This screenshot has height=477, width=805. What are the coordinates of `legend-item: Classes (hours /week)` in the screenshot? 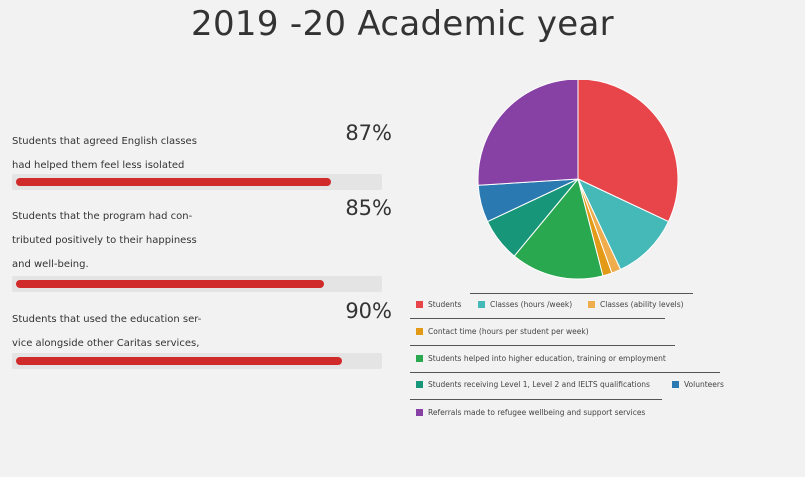 It's located at (525, 304).